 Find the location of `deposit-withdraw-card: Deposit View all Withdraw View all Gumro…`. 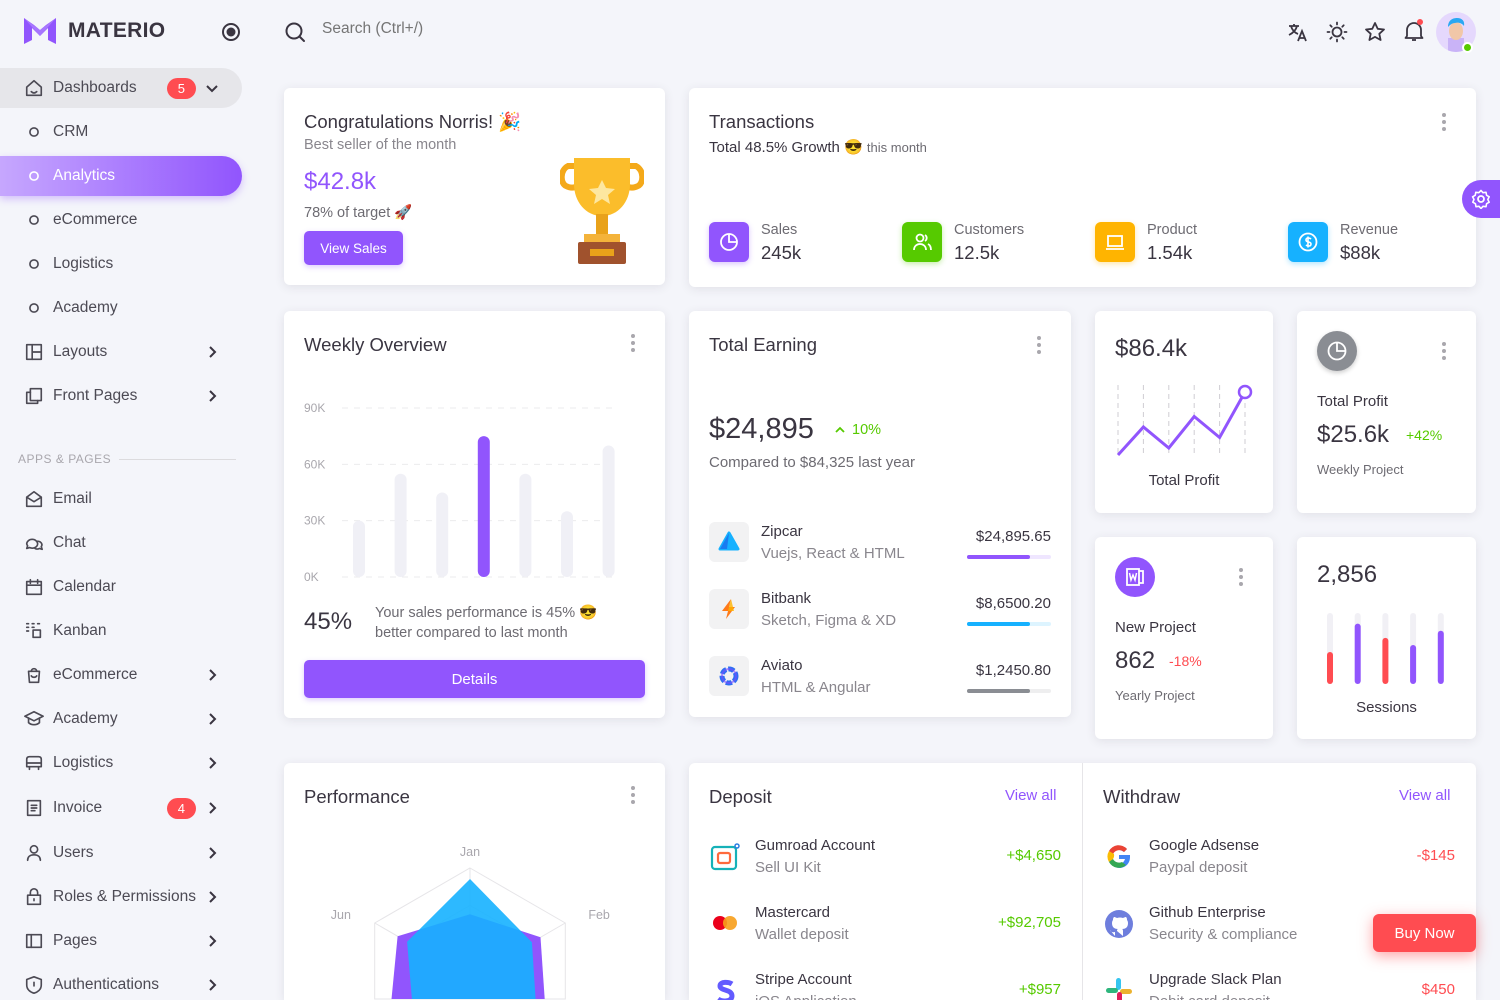

deposit-withdraw-card: Deposit View all Withdraw View all Gumro… is located at coordinates (1082, 881).